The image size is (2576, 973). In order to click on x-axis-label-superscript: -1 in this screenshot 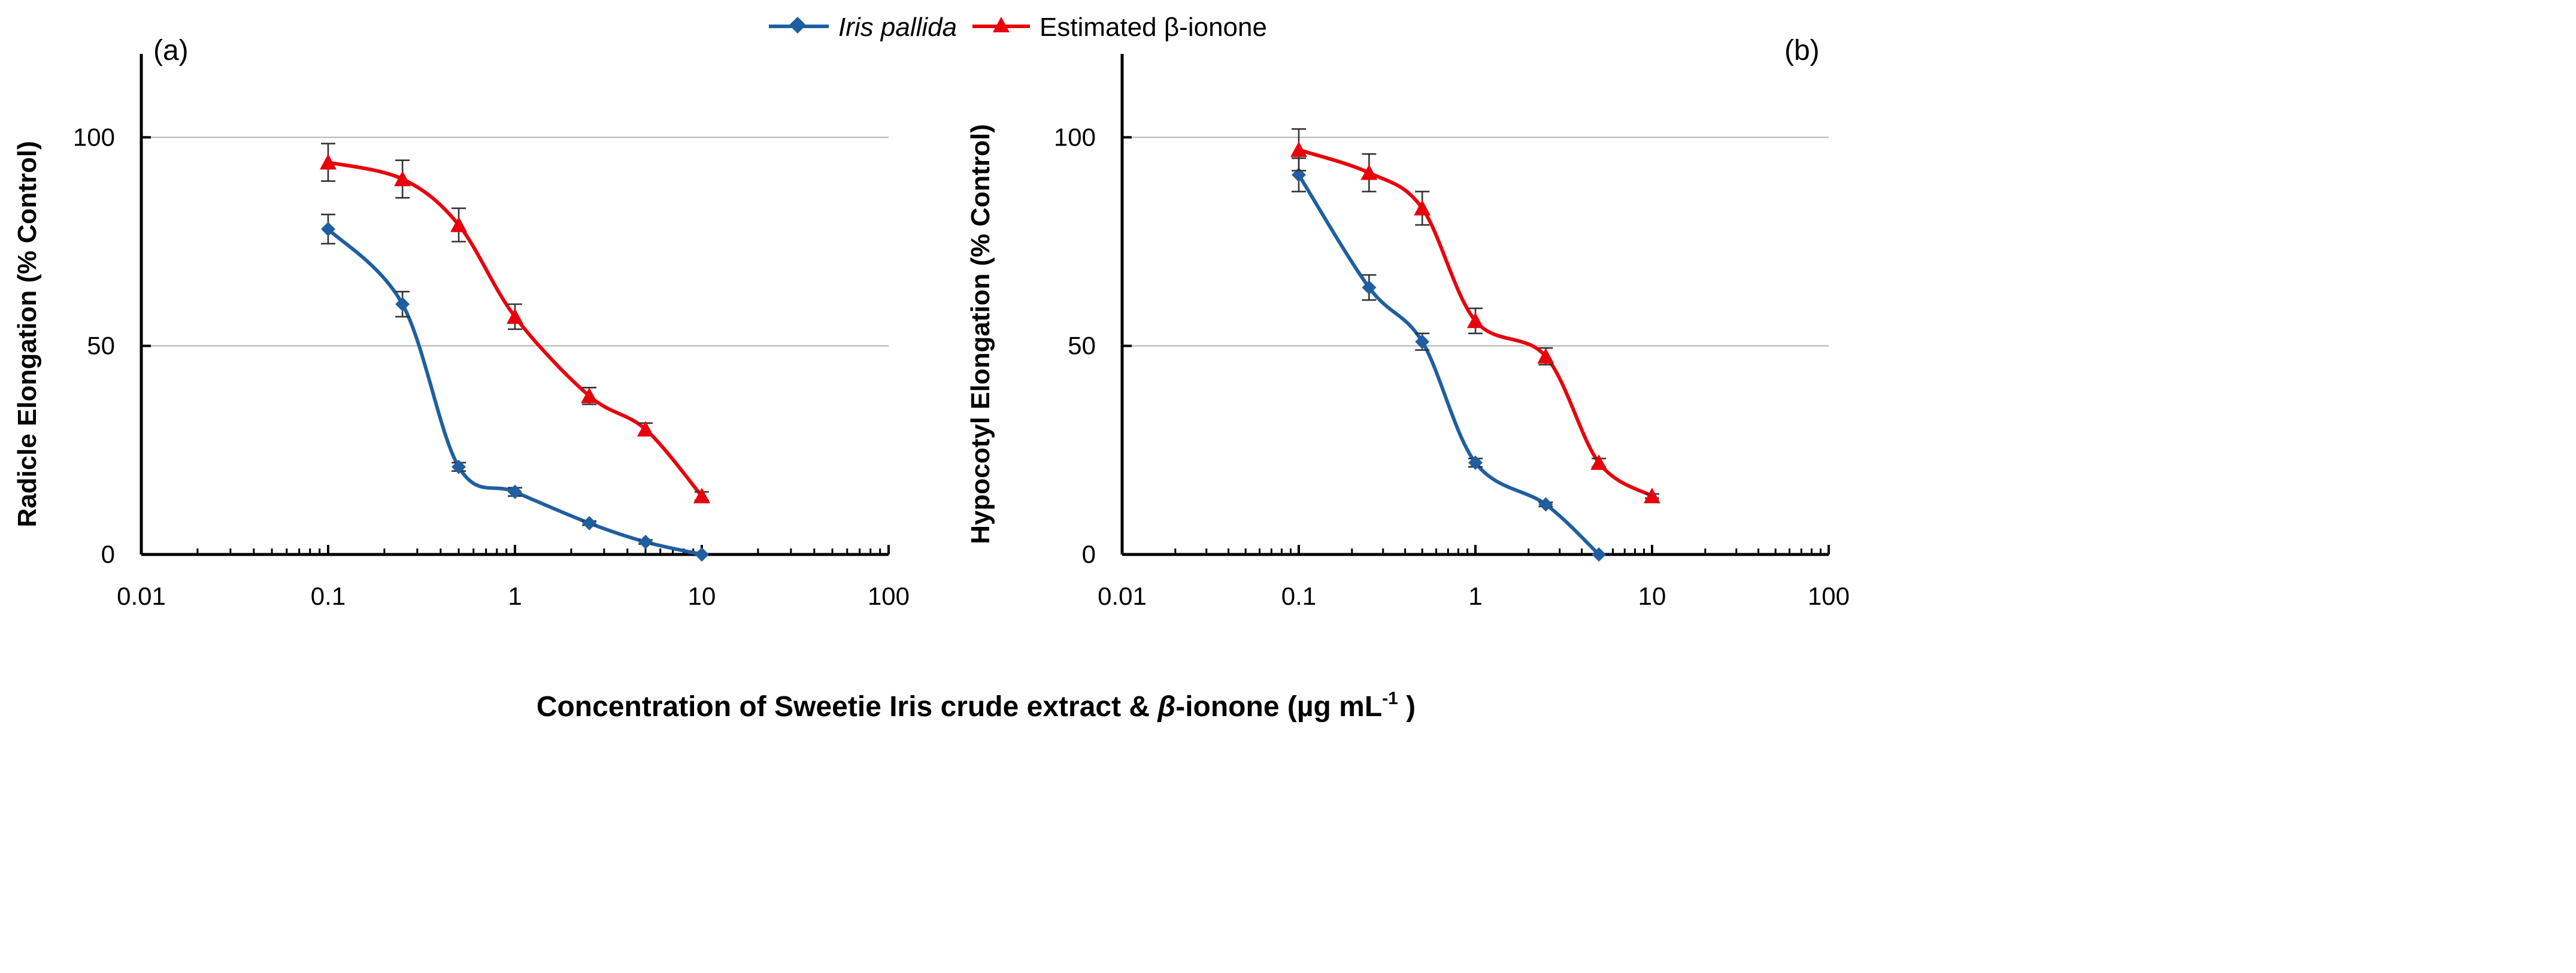, I will do `click(1390, 698)`.